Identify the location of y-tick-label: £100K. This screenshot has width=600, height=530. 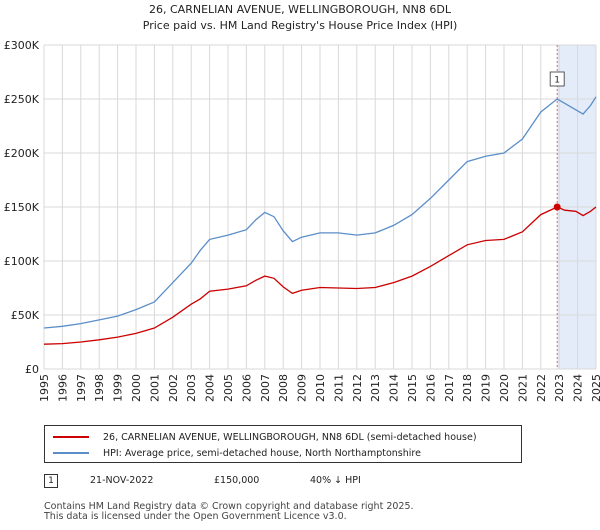
(22, 261).